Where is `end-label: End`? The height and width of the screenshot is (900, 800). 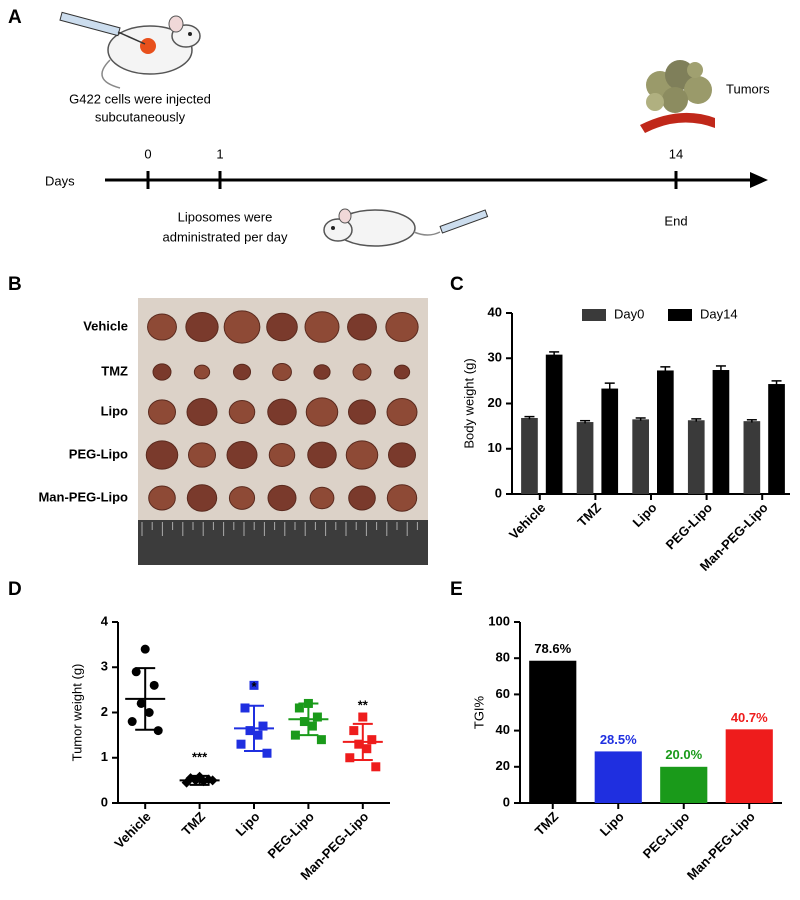 end-label: End is located at coordinates (675, 220).